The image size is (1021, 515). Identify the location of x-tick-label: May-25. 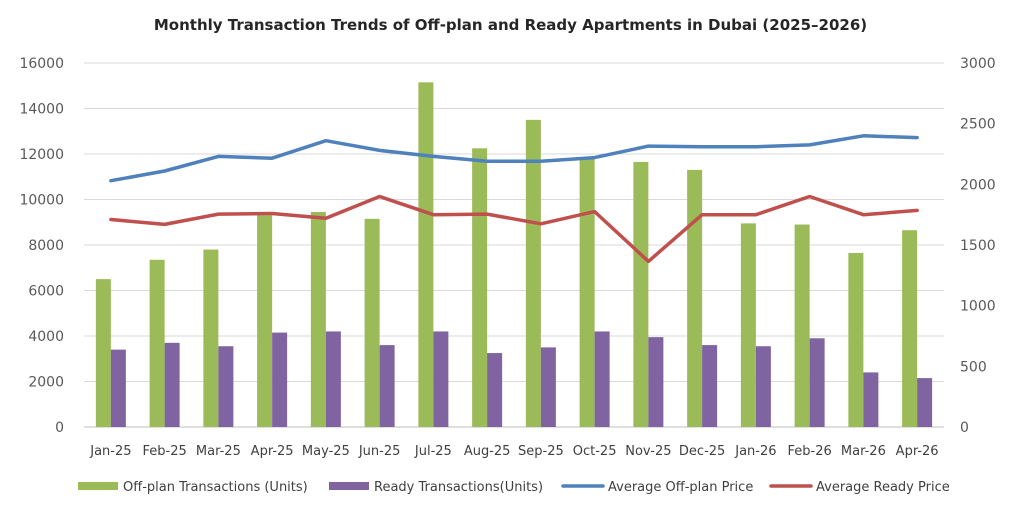
(326, 451).